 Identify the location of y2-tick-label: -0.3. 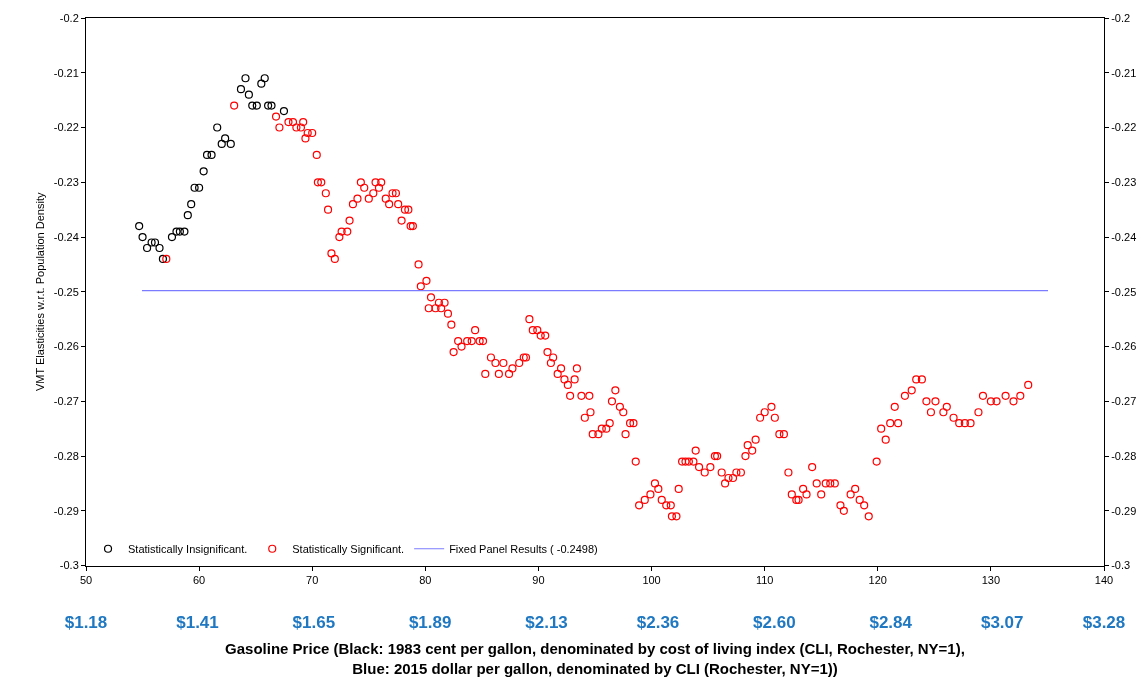
(1121, 565).